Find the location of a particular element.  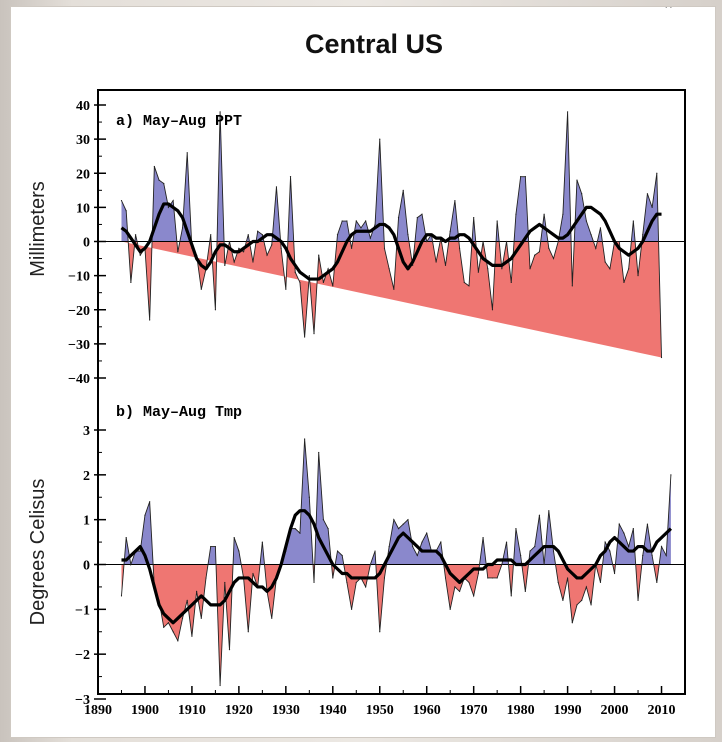

y-tick-label: 0 is located at coordinates (86, 243).